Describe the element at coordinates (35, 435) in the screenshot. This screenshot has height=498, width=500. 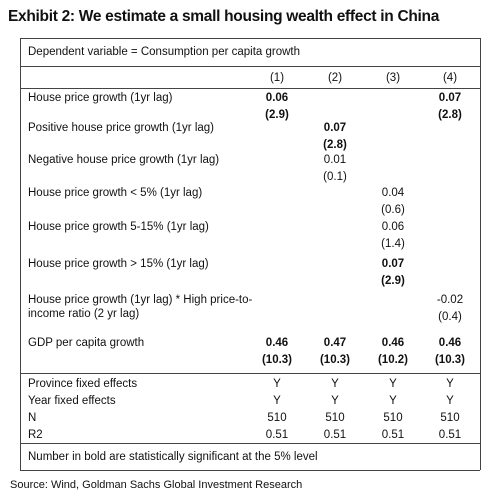
I see `row-label: R2` at that location.